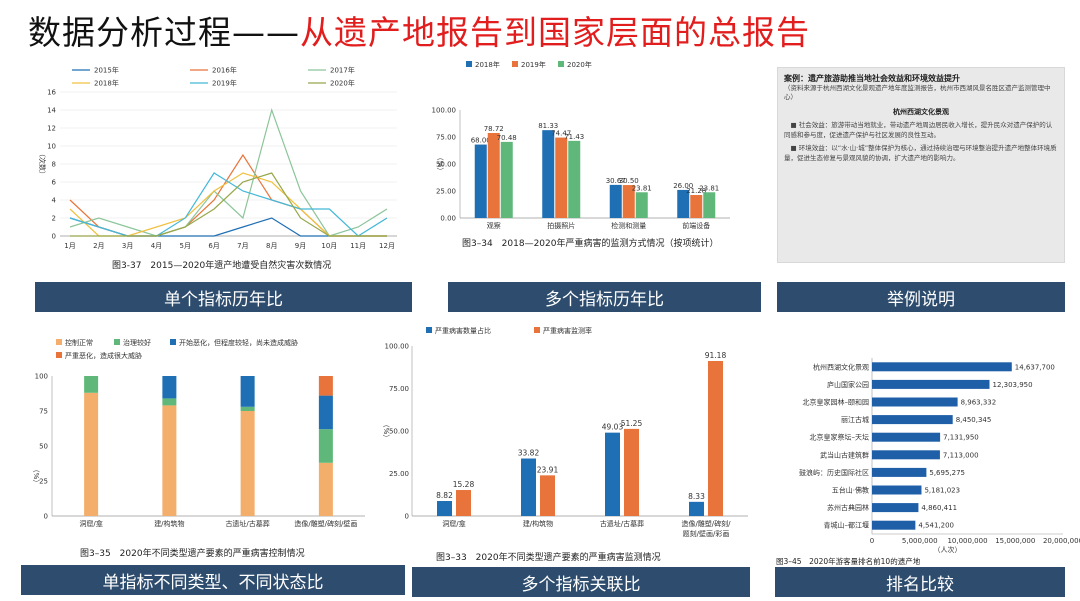 The width and height of the screenshot is (1080, 601). Describe the element at coordinates (590, 243) in the screenshot. I see `chart-caption: 图3–34 2018—2020年严重病害的监测方式情况（按项统计）` at that location.